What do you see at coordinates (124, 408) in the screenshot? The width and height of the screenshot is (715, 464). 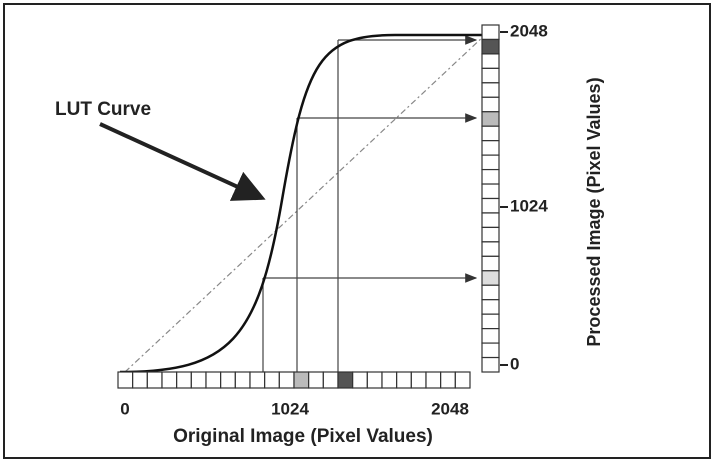 I see `x-tick-label: 0` at bounding box center [124, 408].